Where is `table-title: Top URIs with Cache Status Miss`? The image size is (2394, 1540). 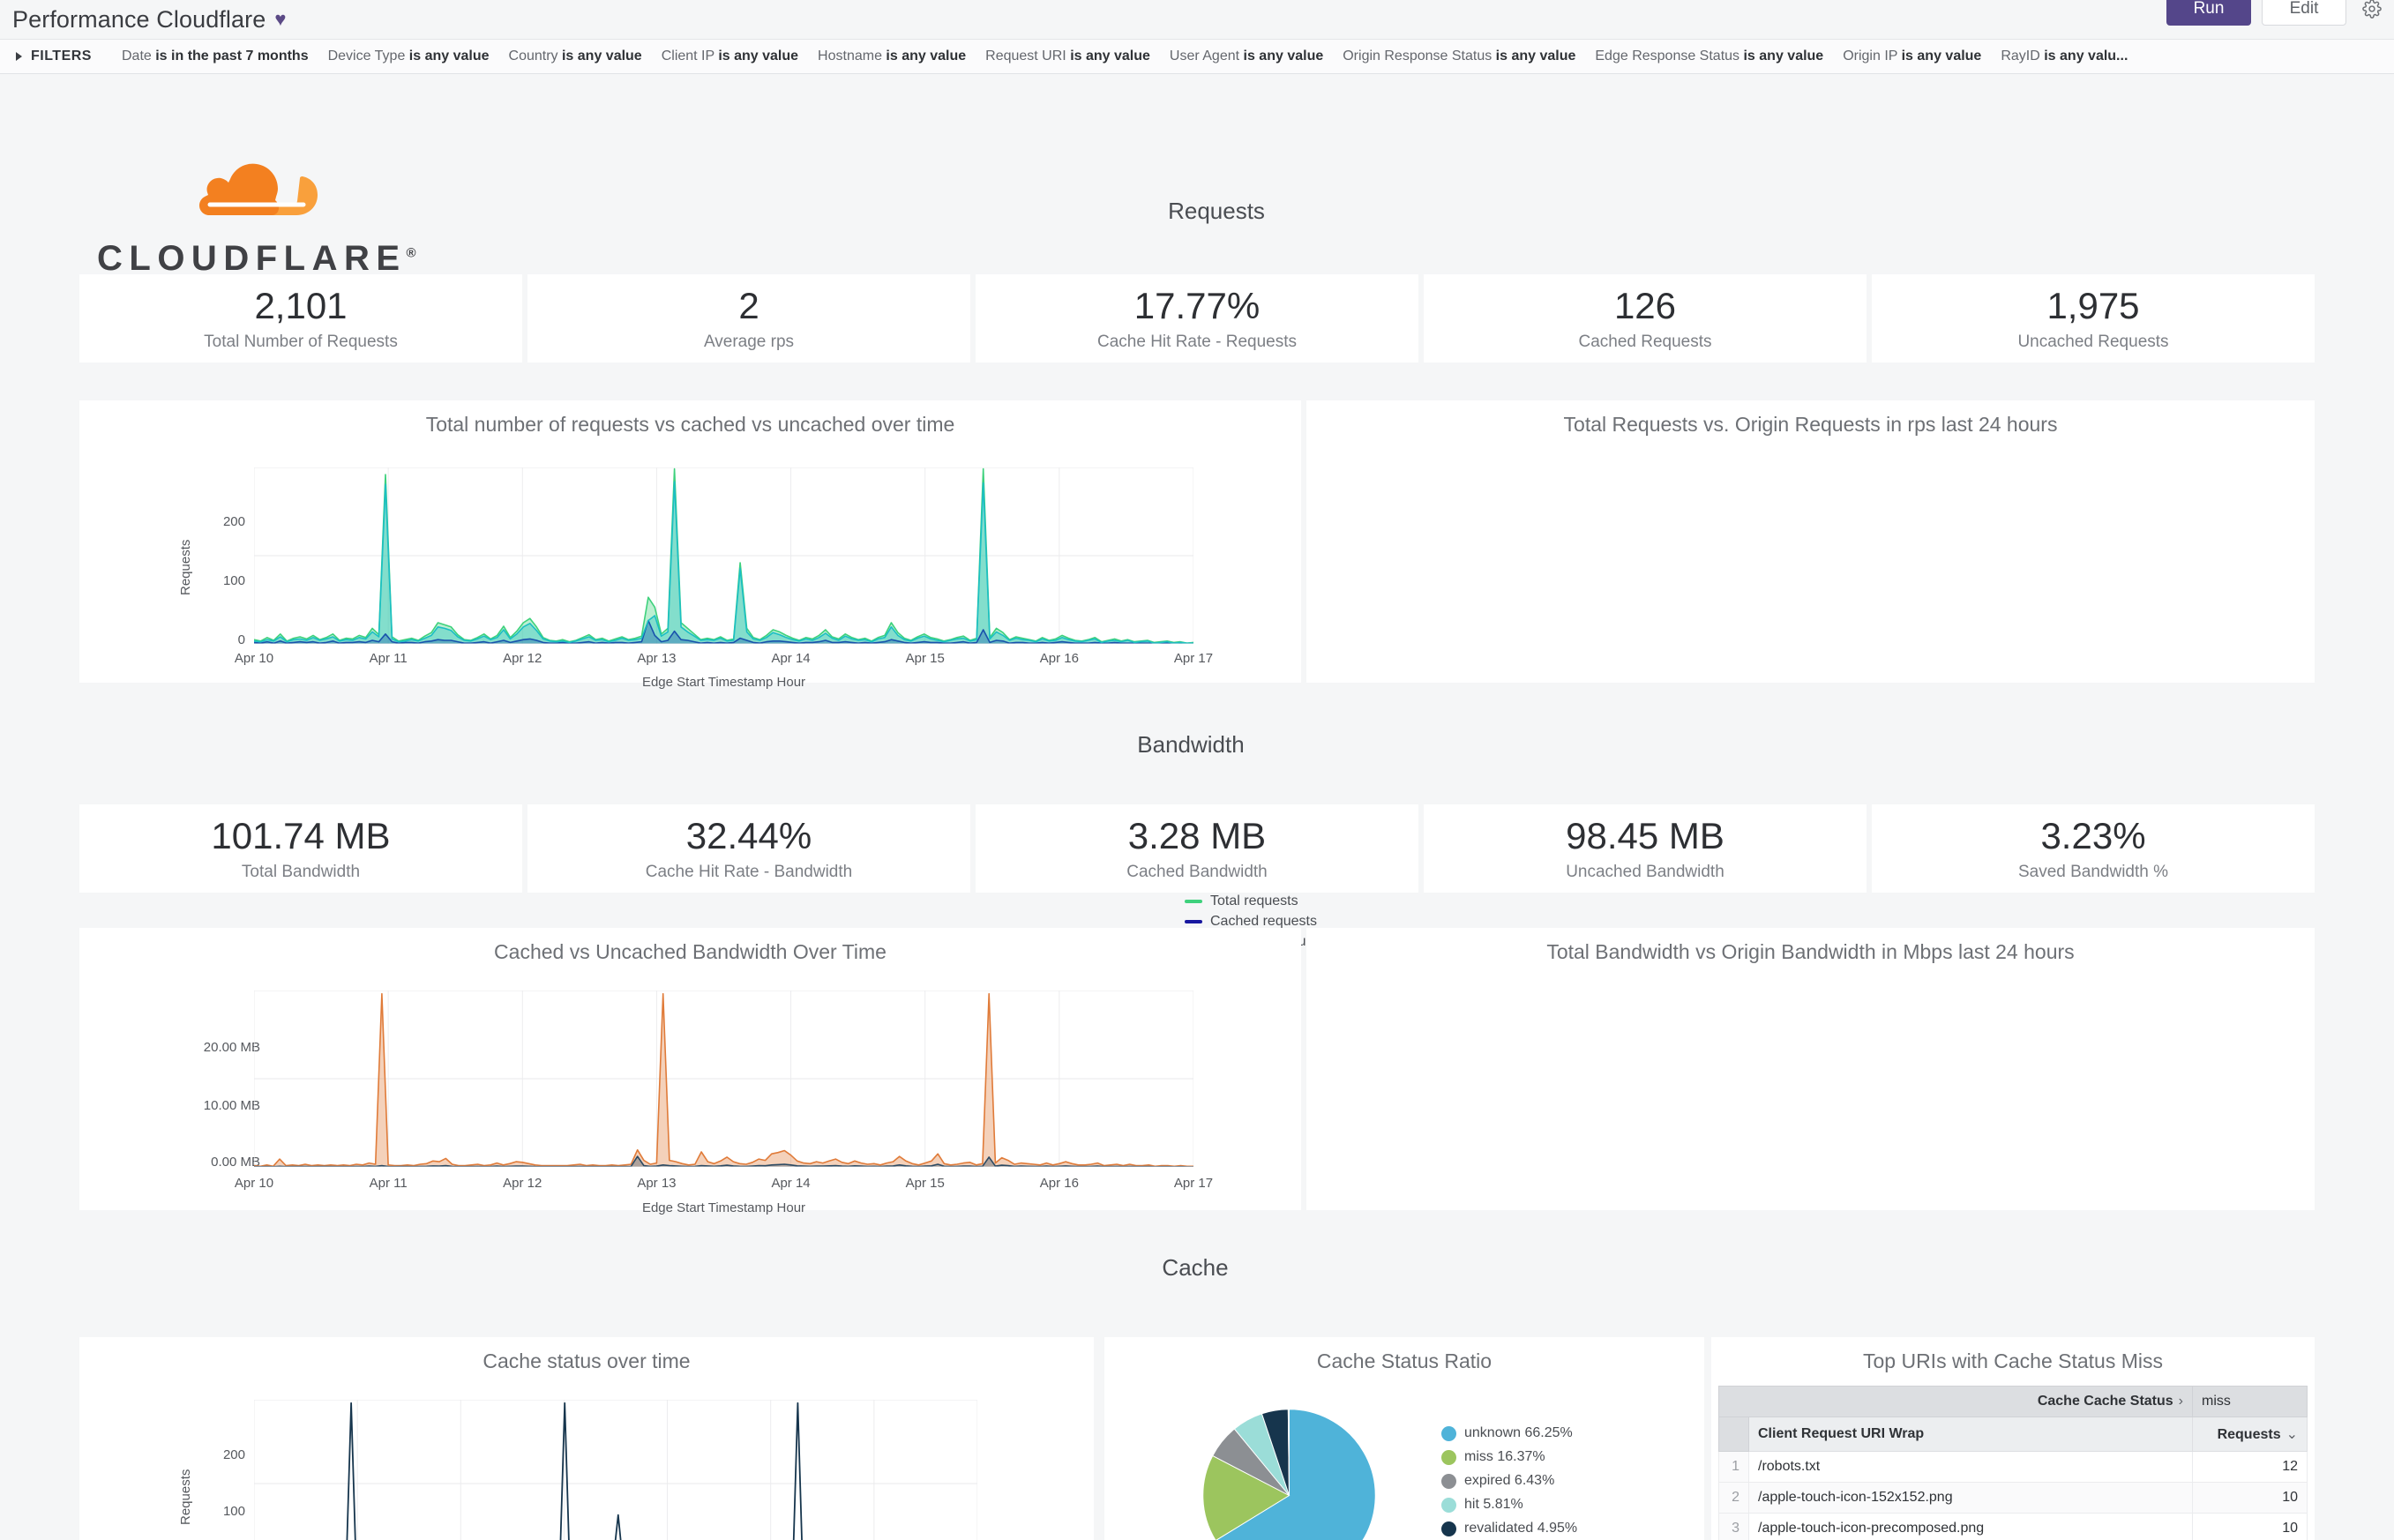
table-title: Top URIs with Cache Status Miss is located at coordinates (2012, 1360).